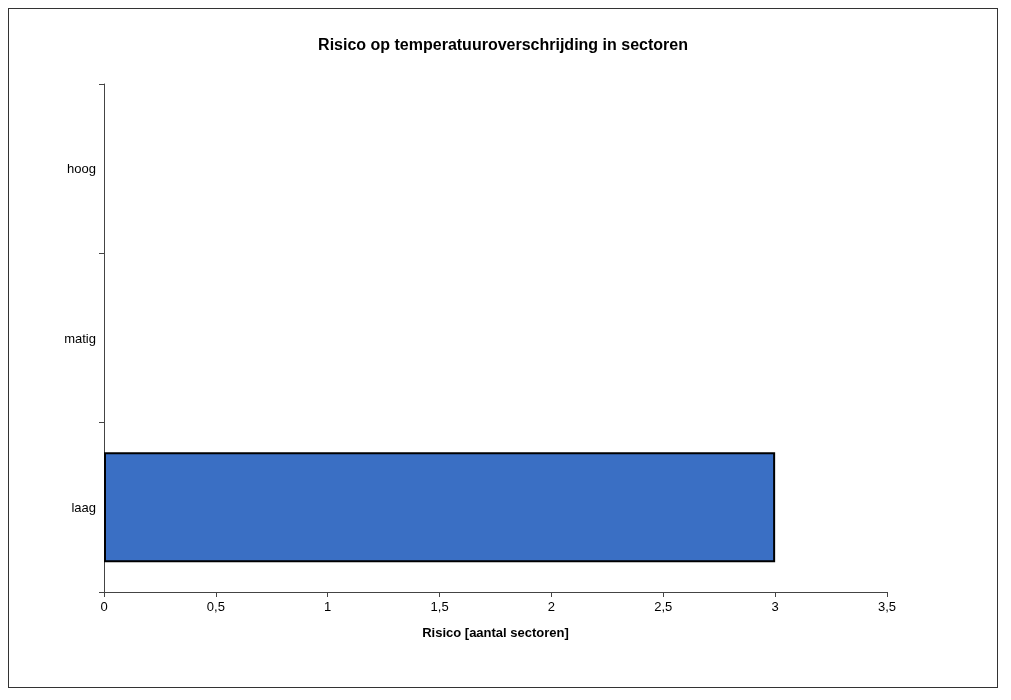 This screenshot has width=1011, height=700. Describe the element at coordinates (439, 606) in the screenshot. I see `x-tick-label: 1,5` at that location.